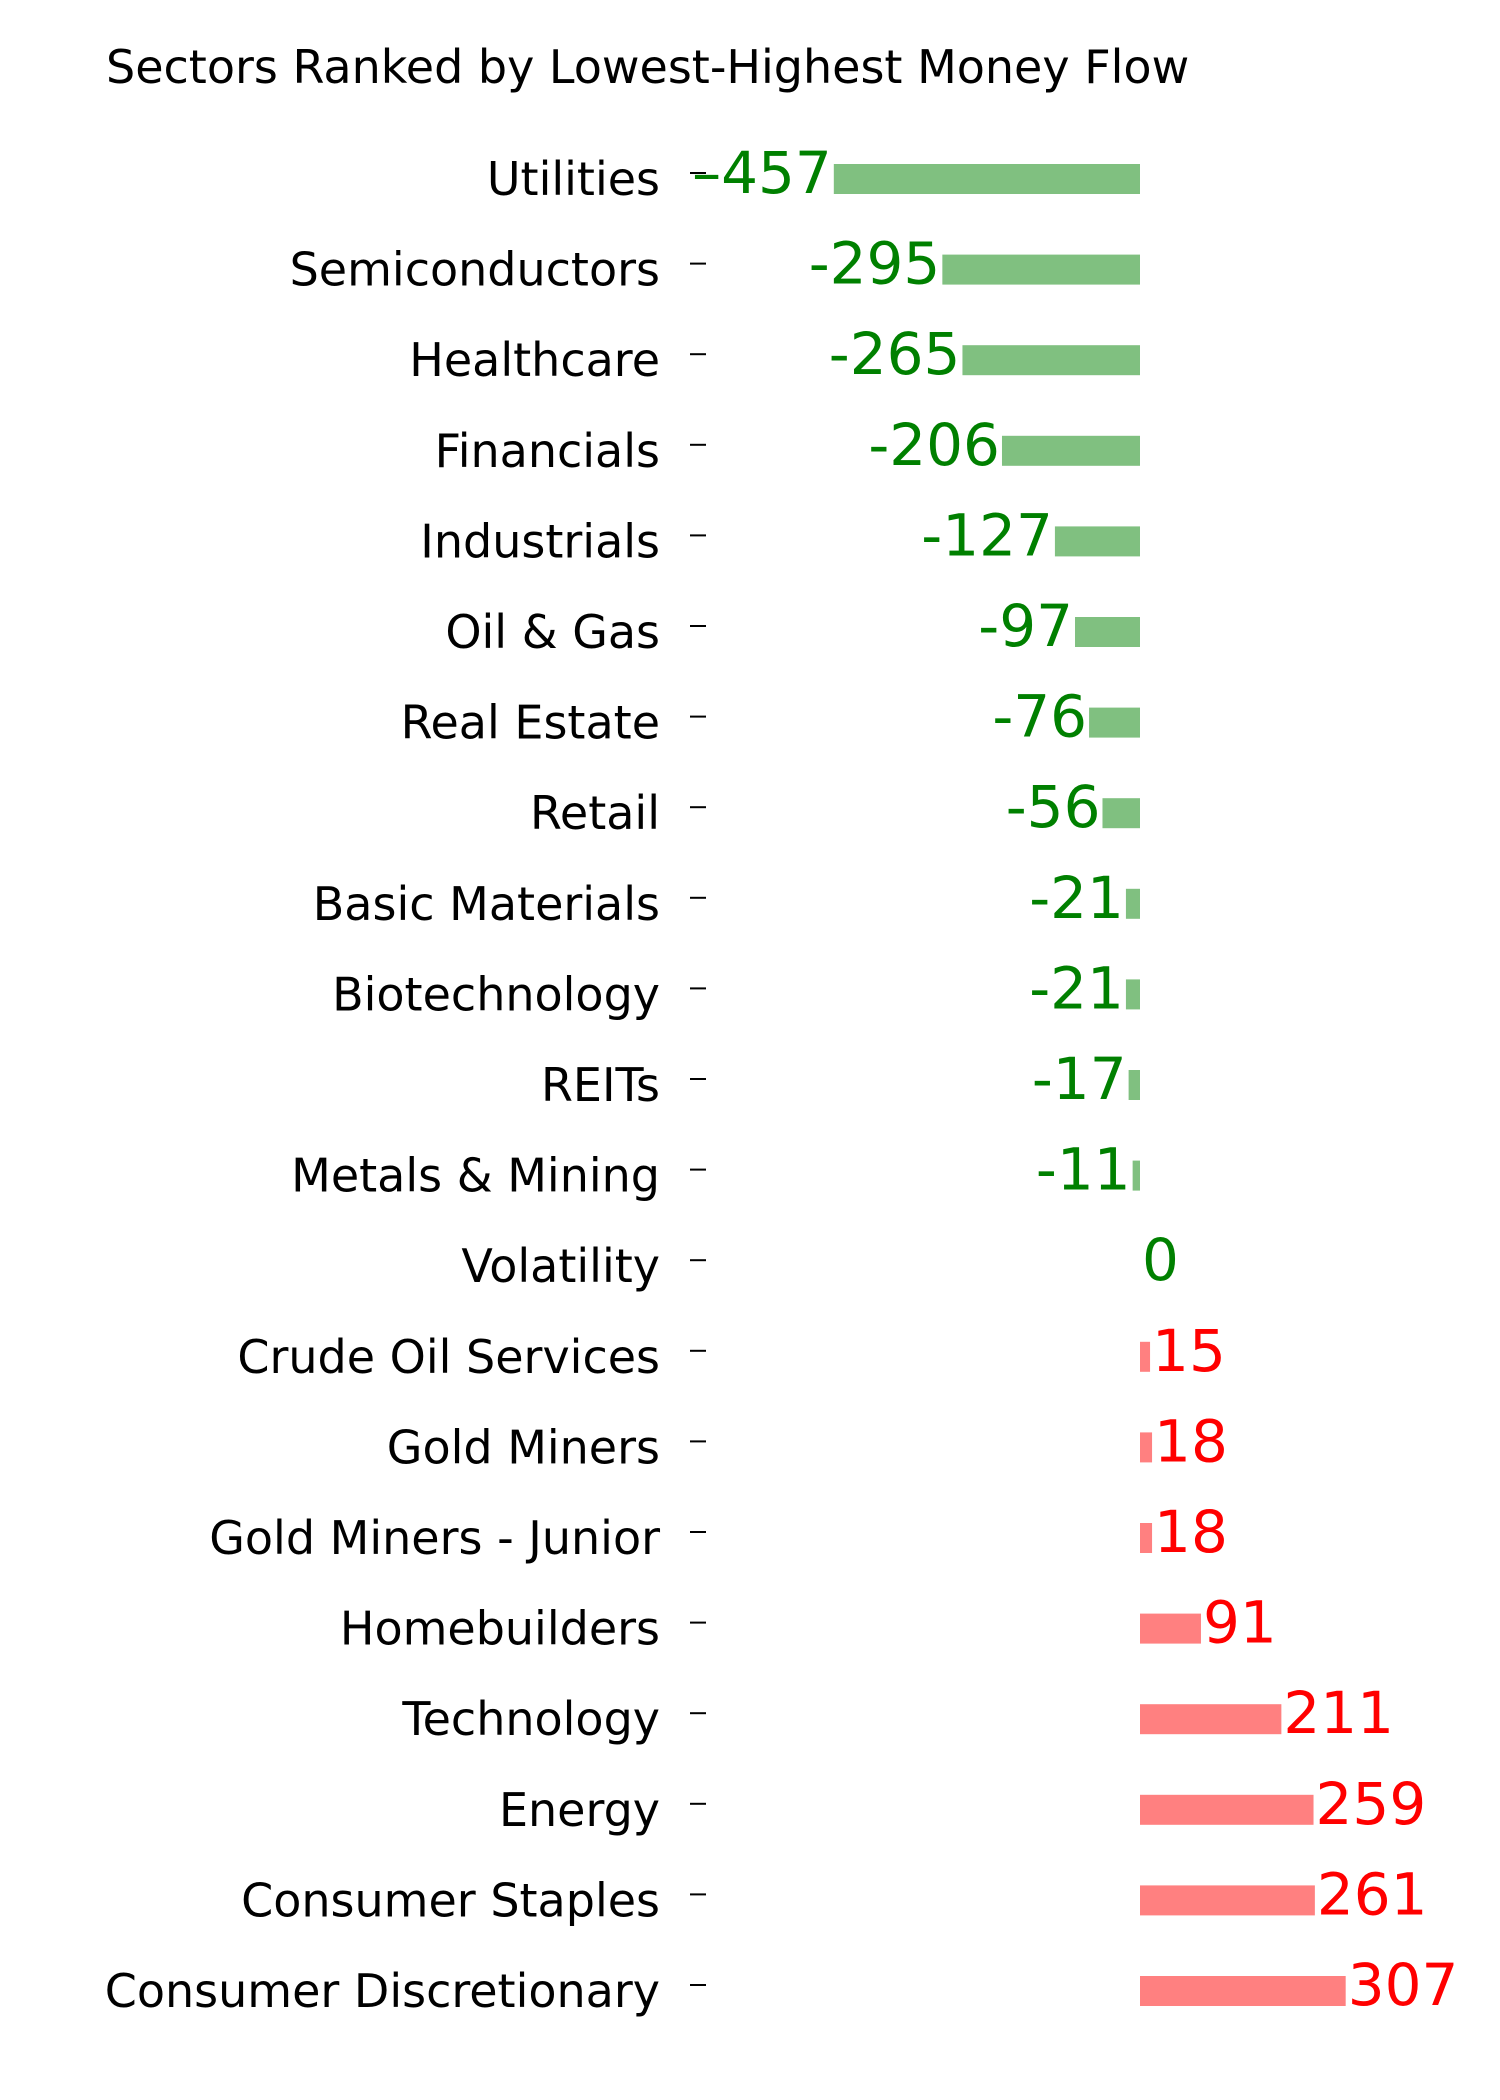 The image size is (1500, 2100). I want to click on category-label: Real Estate, so click(530, 723).